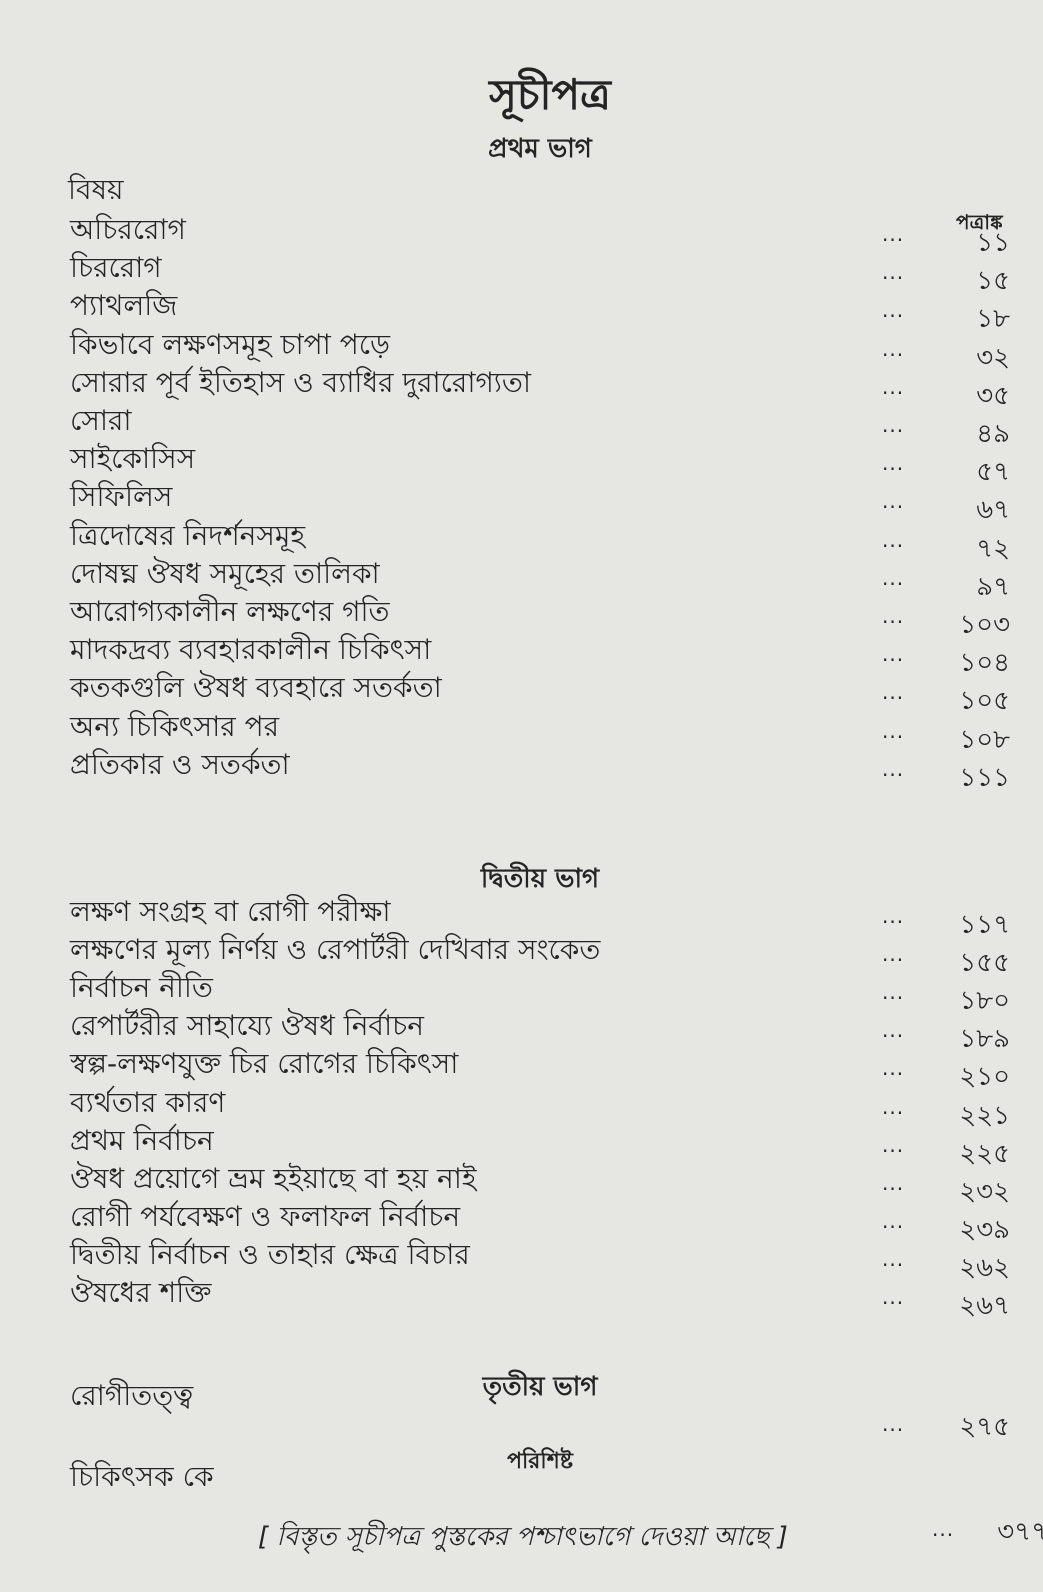  Describe the element at coordinates (540, 1220) in the screenshot. I see `toc-row: রোগী পর্যবেক্ষণ ও ফলাফল নির্বাচন... ২৩৯` at that location.